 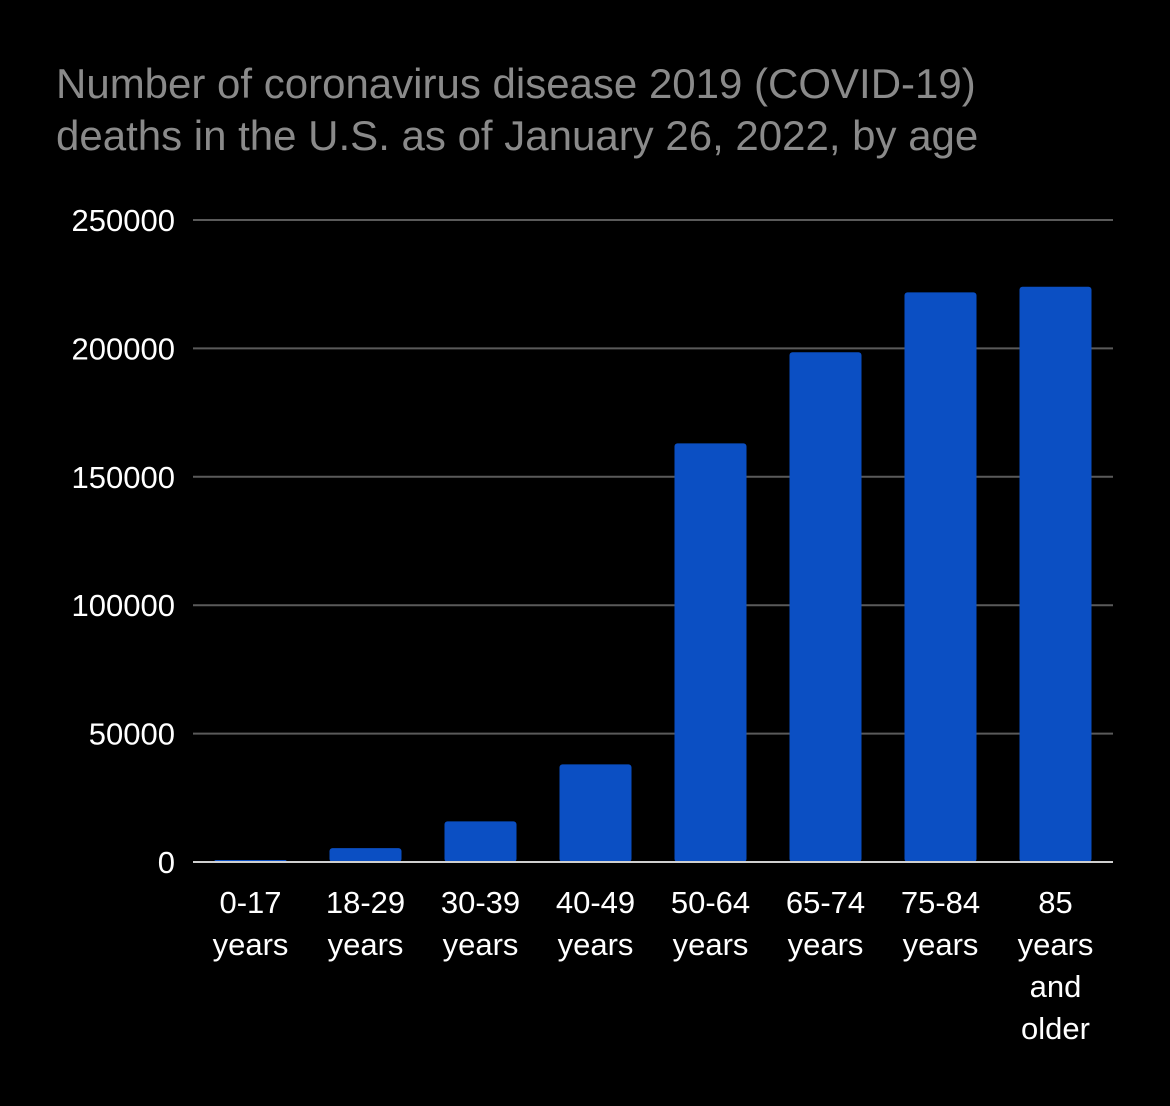 I want to click on x-tick-label: 85, so click(x=1055, y=902).